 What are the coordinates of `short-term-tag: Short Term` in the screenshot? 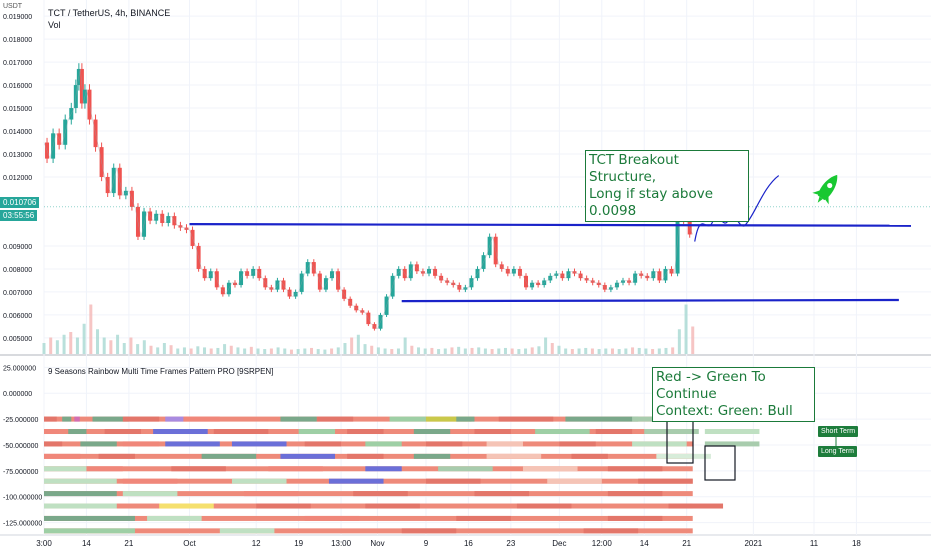 It's located at (838, 431).